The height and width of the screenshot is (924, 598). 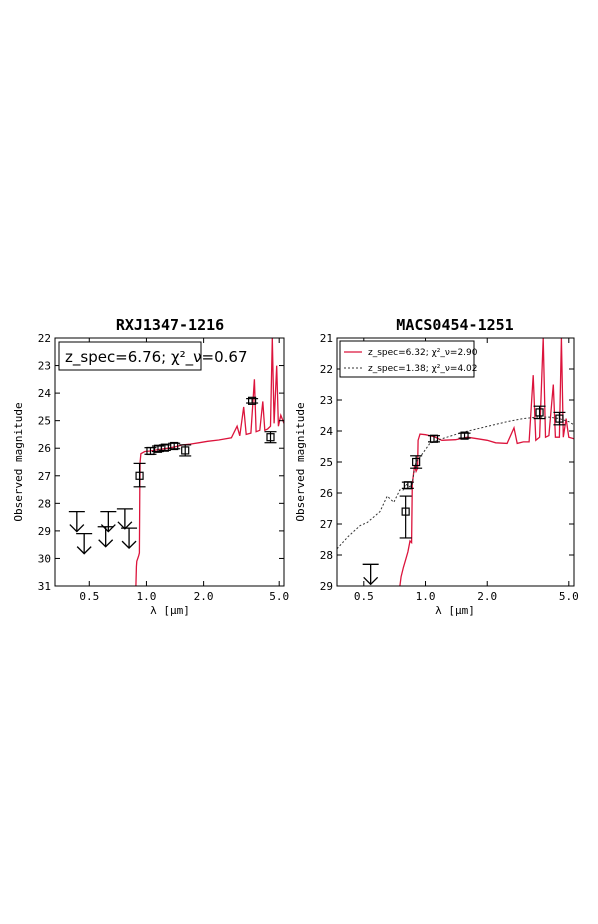 What do you see at coordinates (423, 353) in the screenshot?
I see `legend-entry: z_spec=6.32; χ²_ν=2.90` at bounding box center [423, 353].